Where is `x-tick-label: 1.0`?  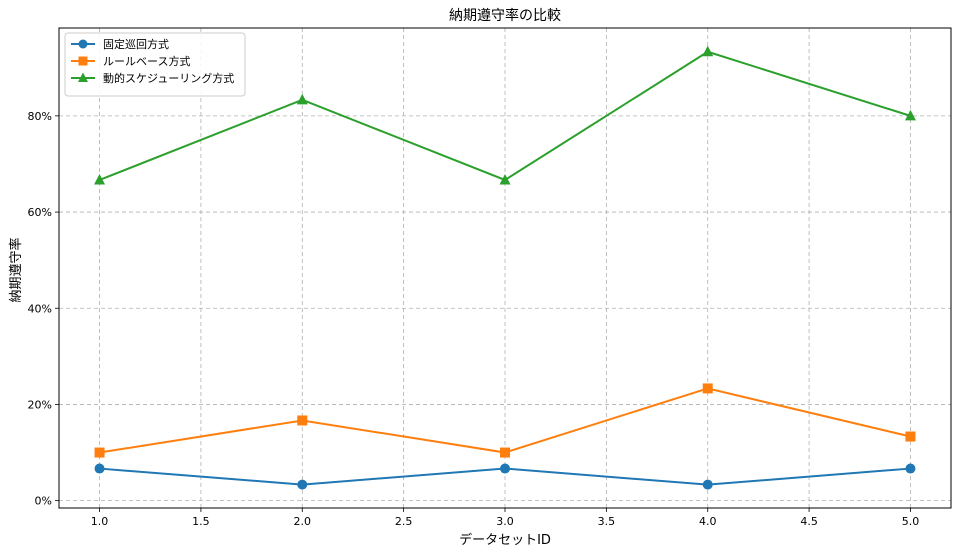
x-tick-label: 1.0 is located at coordinates (100, 521).